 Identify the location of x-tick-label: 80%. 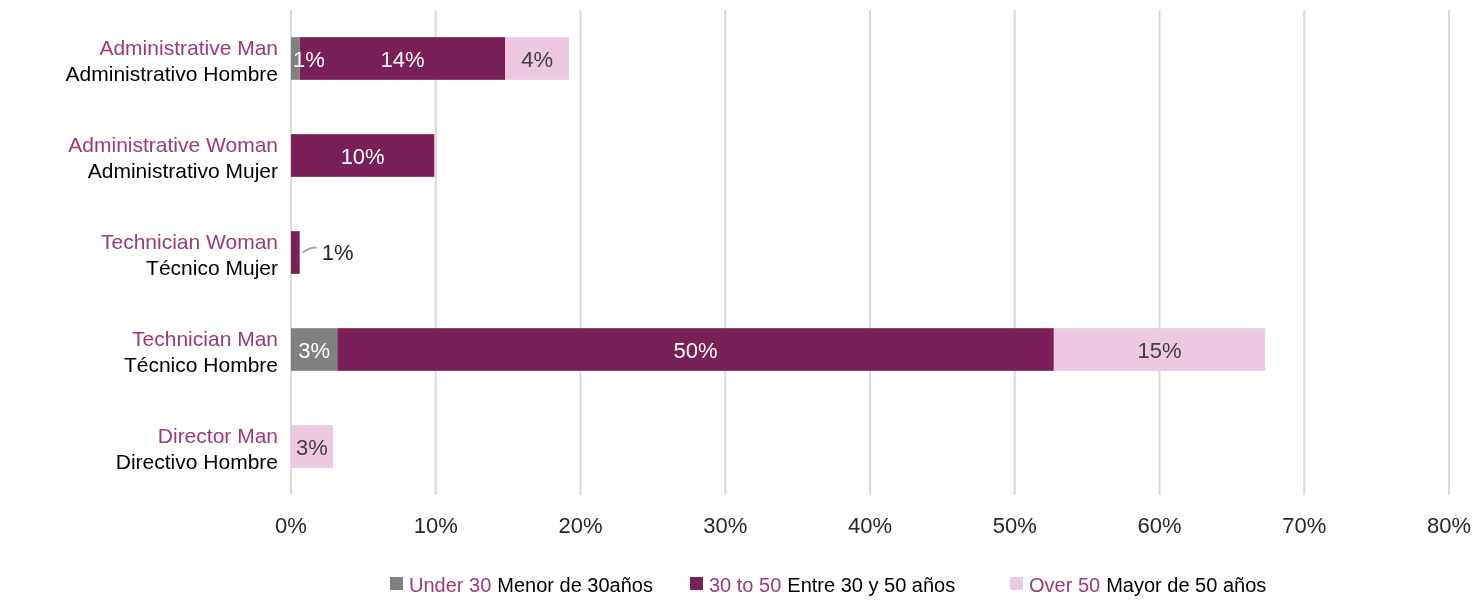
(1449, 525).